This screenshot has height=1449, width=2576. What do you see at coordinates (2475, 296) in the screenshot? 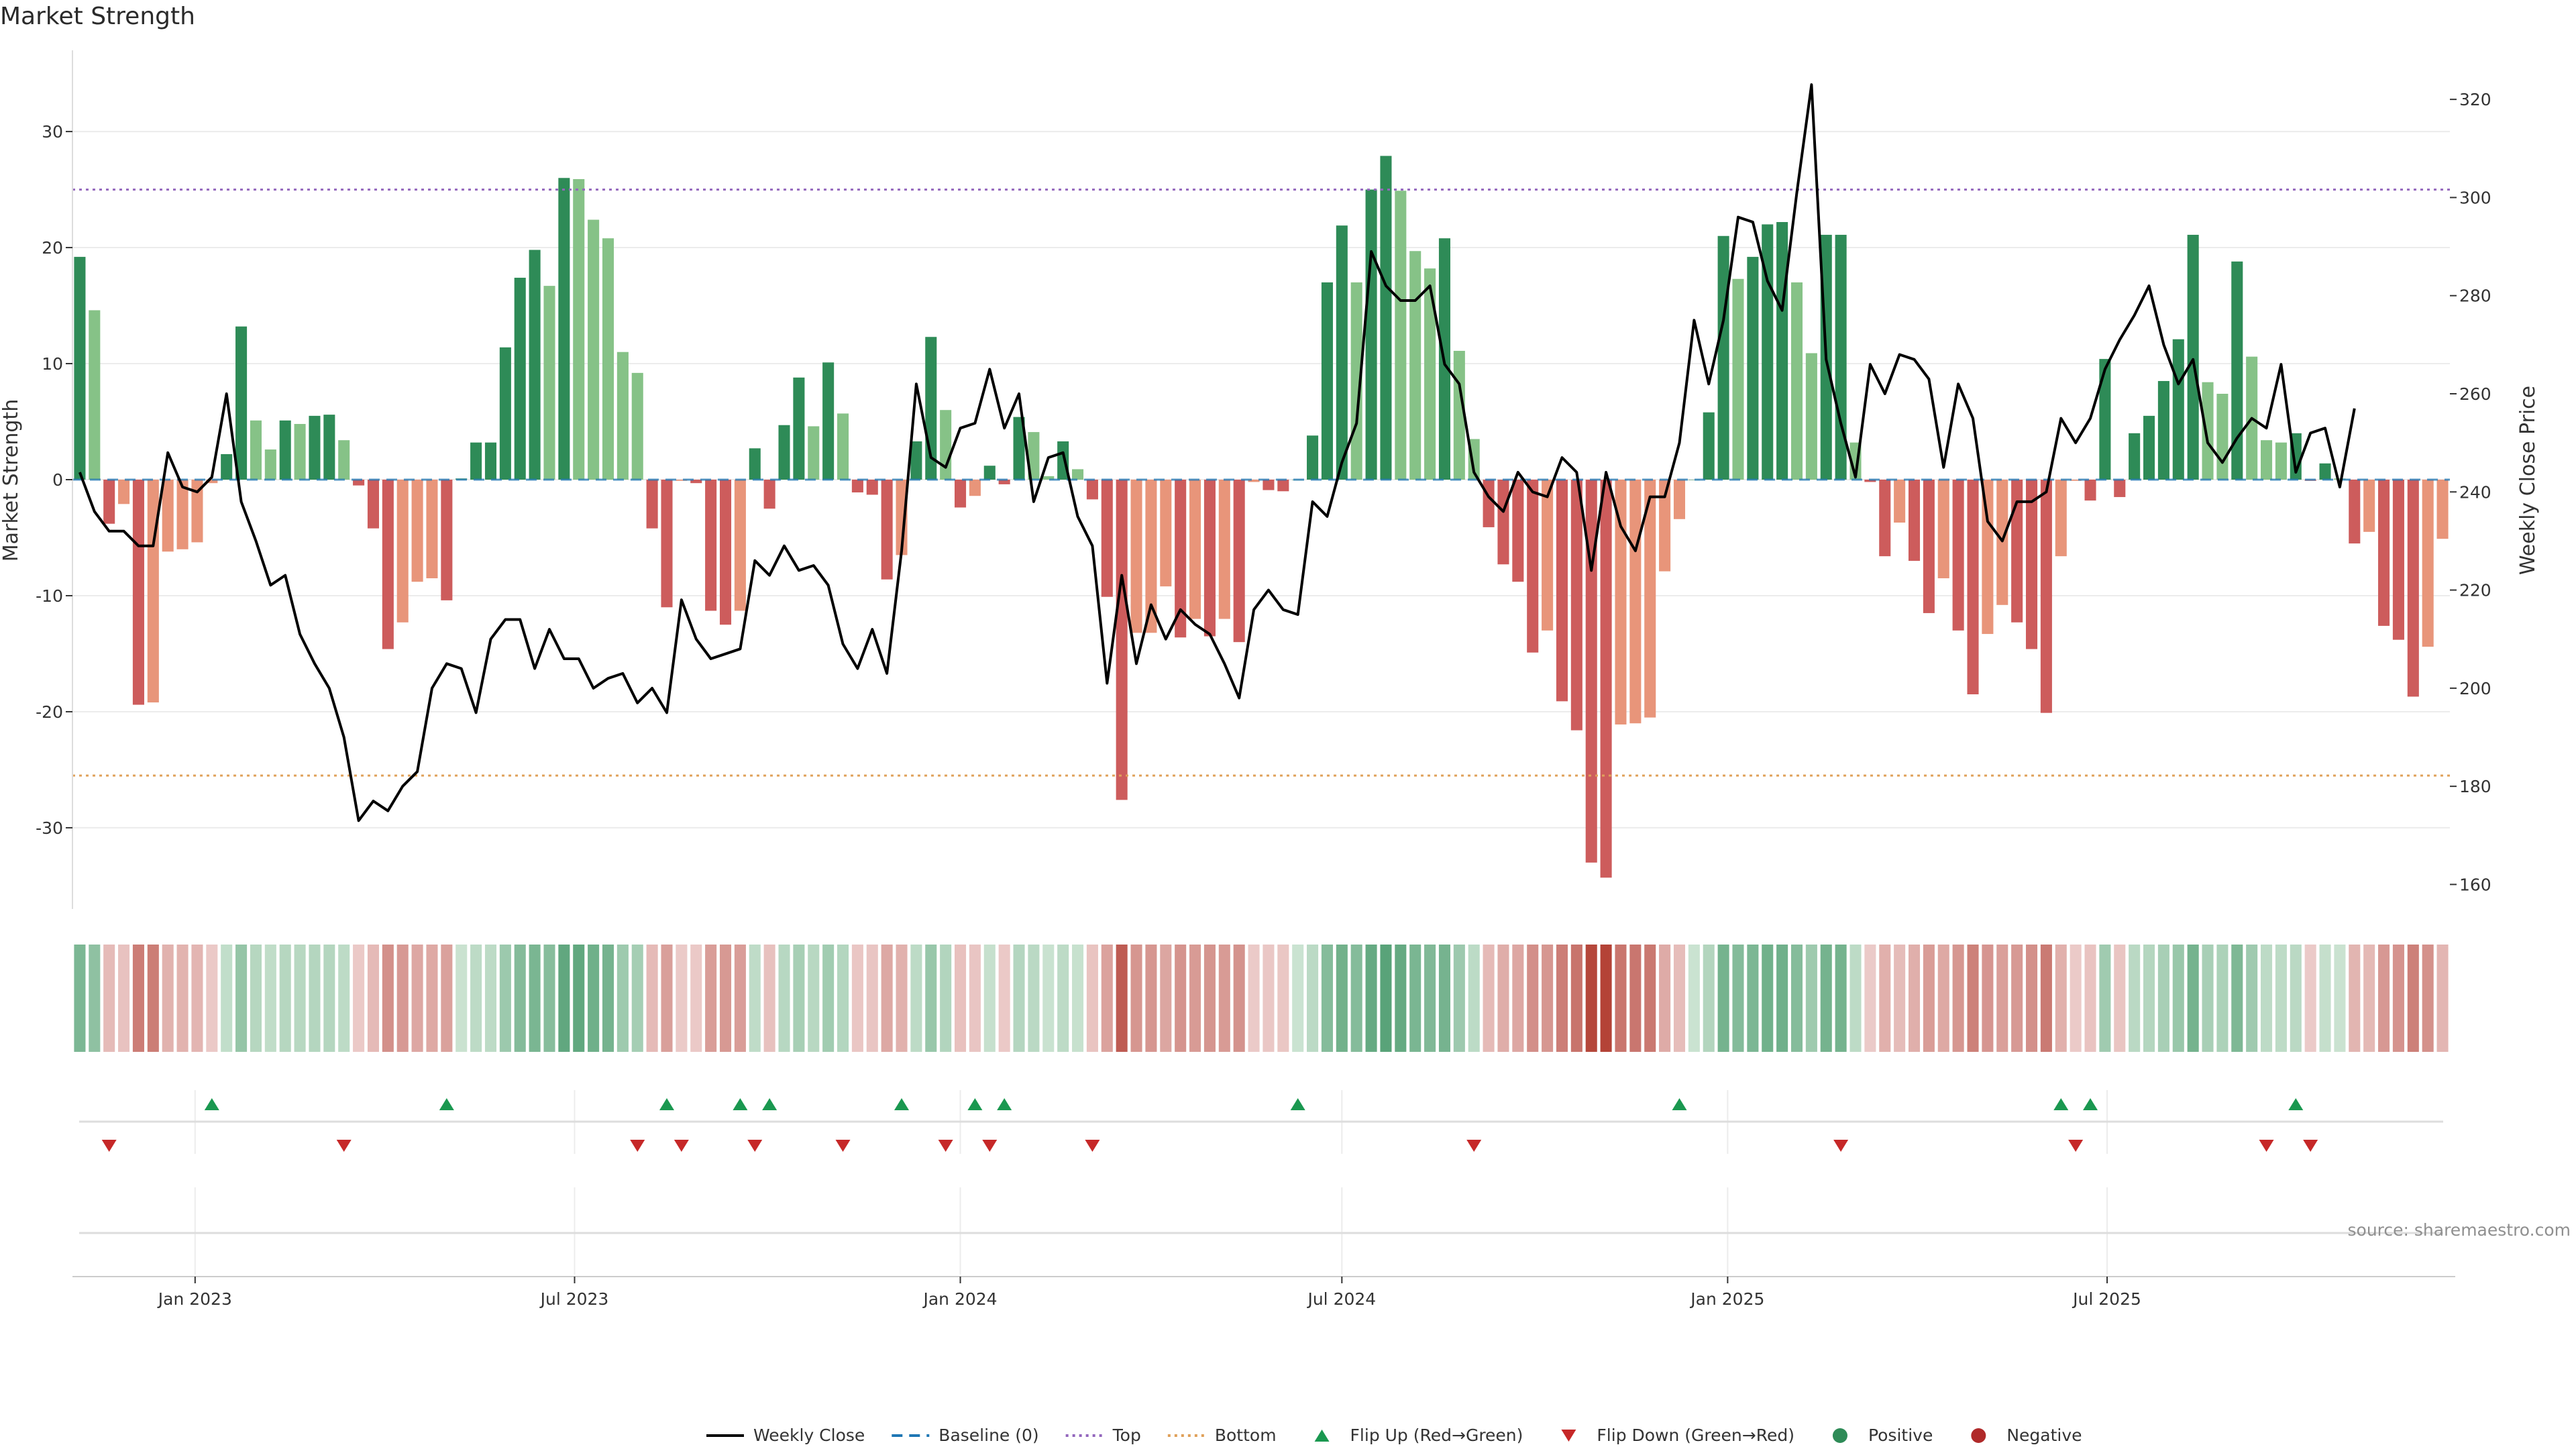
I see `y2-tick-label: 280` at bounding box center [2475, 296].